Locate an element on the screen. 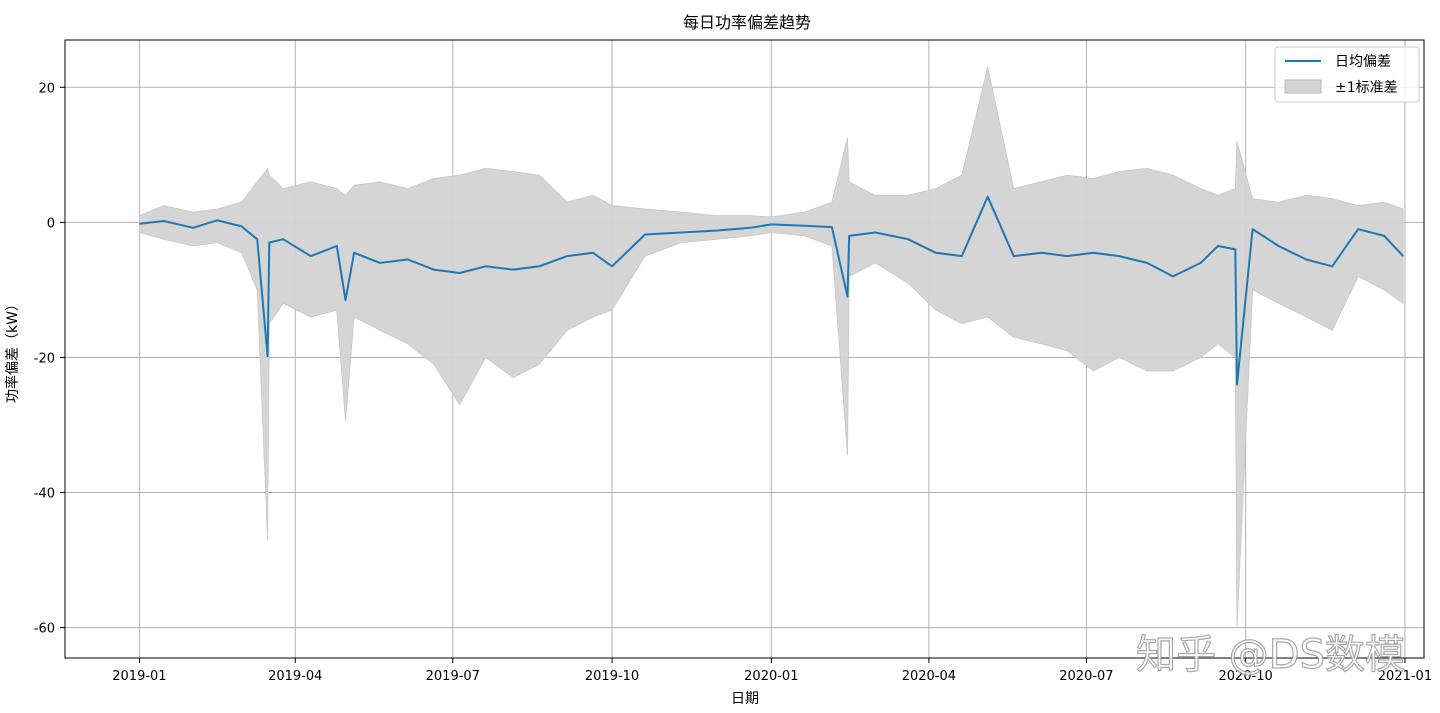 This screenshot has height=713, width=1440. chart-title: 每日功率偏差趋势 is located at coordinates (747, 22).